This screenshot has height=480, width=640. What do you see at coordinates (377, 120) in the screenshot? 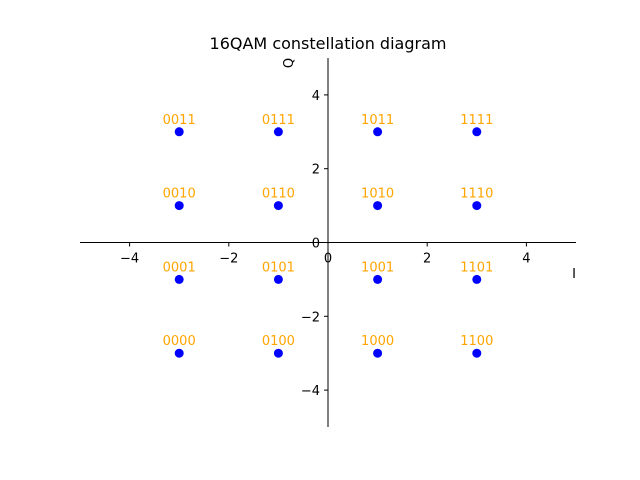
I see `constellation-point-label: 1011` at bounding box center [377, 120].